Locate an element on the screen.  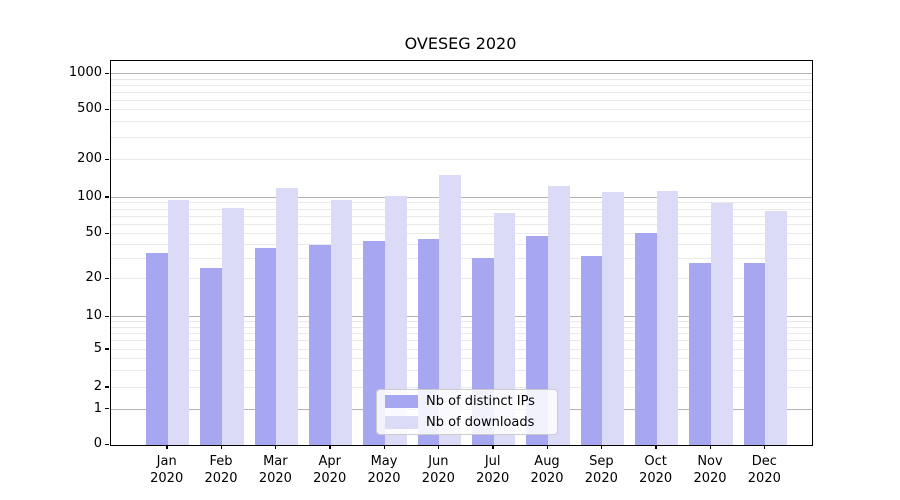
bar-distinct-ips-oct is located at coordinates (645, 339).